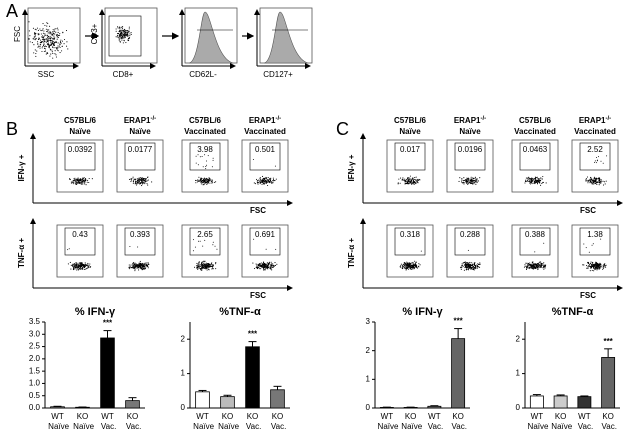 The height and width of the screenshot is (433, 640). Describe the element at coordinates (286, 37) in the screenshot. I see `histogram` at that location.